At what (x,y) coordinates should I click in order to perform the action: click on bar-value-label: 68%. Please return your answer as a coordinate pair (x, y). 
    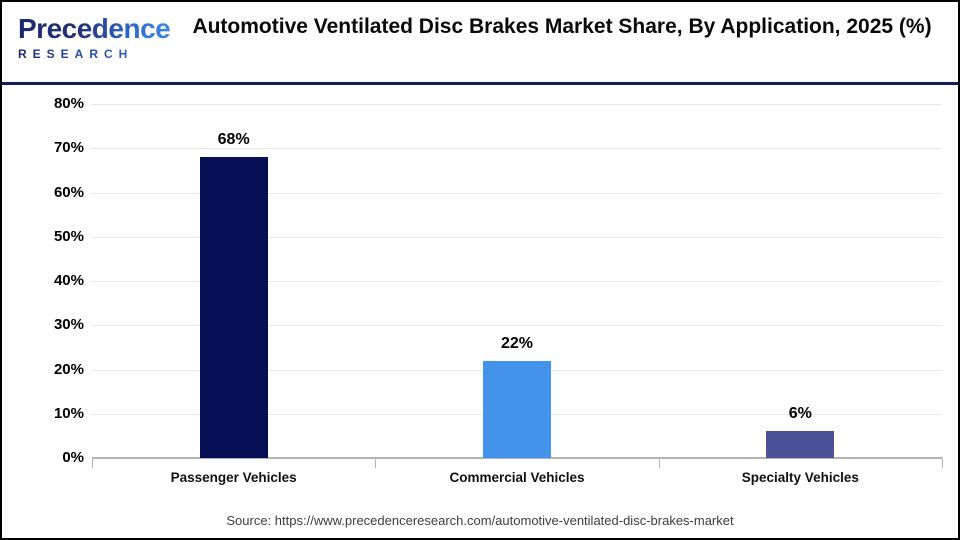
    Looking at the image, I should click on (233, 140).